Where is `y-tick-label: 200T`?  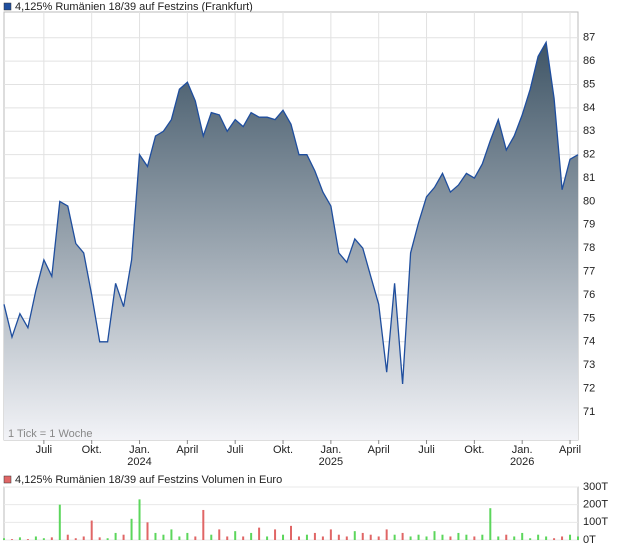
y-tick-label: 200T is located at coordinates (595, 505).